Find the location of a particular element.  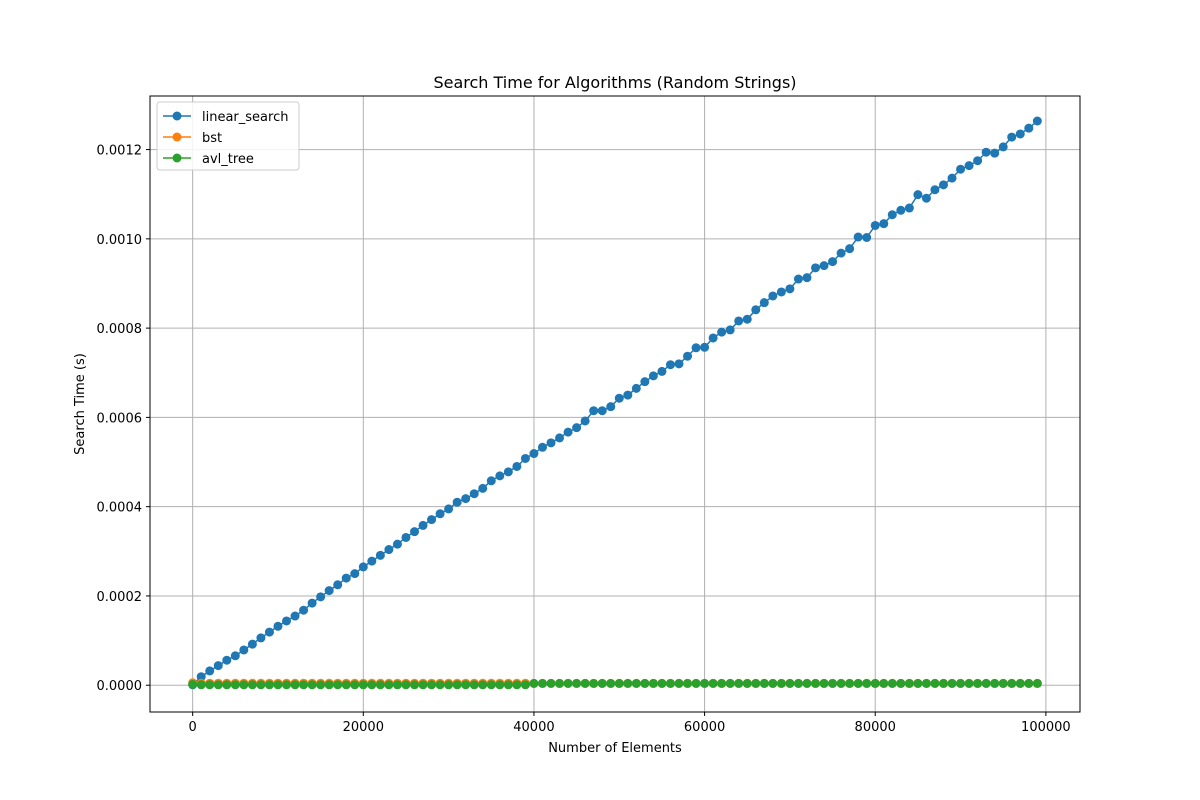

series-avl_tree is located at coordinates (615, 684).